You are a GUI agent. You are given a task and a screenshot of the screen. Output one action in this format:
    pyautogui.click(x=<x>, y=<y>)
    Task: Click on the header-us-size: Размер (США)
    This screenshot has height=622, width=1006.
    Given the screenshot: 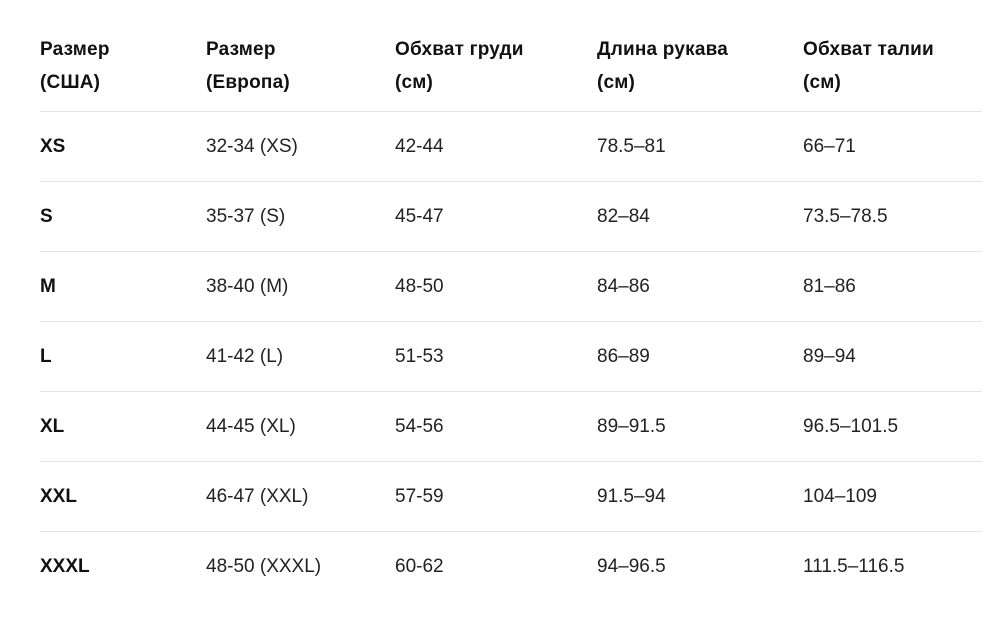 What is the action you would take?
    pyautogui.click(x=75, y=66)
    